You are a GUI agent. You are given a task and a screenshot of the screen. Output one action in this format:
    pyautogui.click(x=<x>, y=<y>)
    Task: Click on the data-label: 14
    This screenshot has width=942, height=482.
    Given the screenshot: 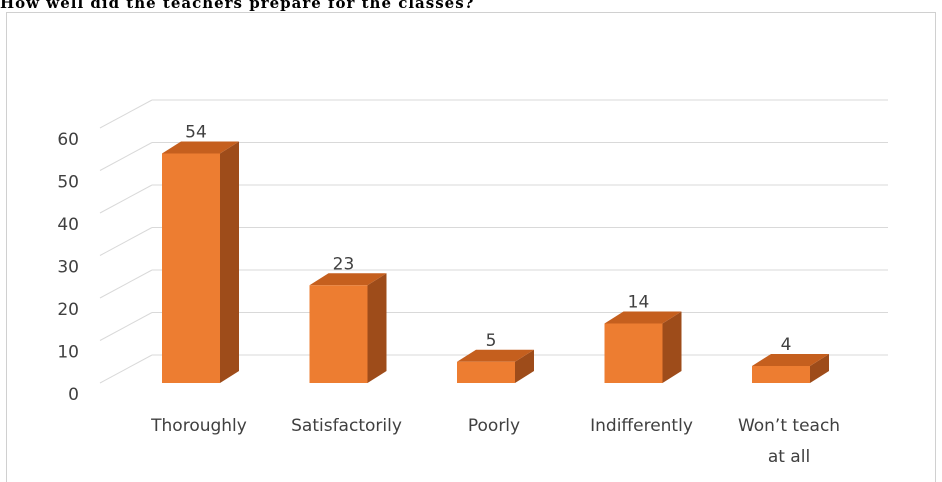 What is the action you would take?
    pyautogui.click(x=639, y=303)
    